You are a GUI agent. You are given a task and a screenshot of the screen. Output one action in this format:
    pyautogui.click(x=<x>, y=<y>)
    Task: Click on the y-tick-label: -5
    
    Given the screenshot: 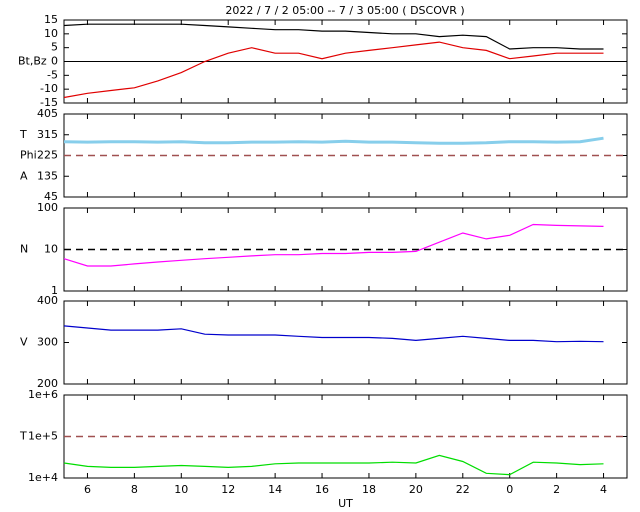 What is the action you would take?
    pyautogui.click(x=52, y=74)
    